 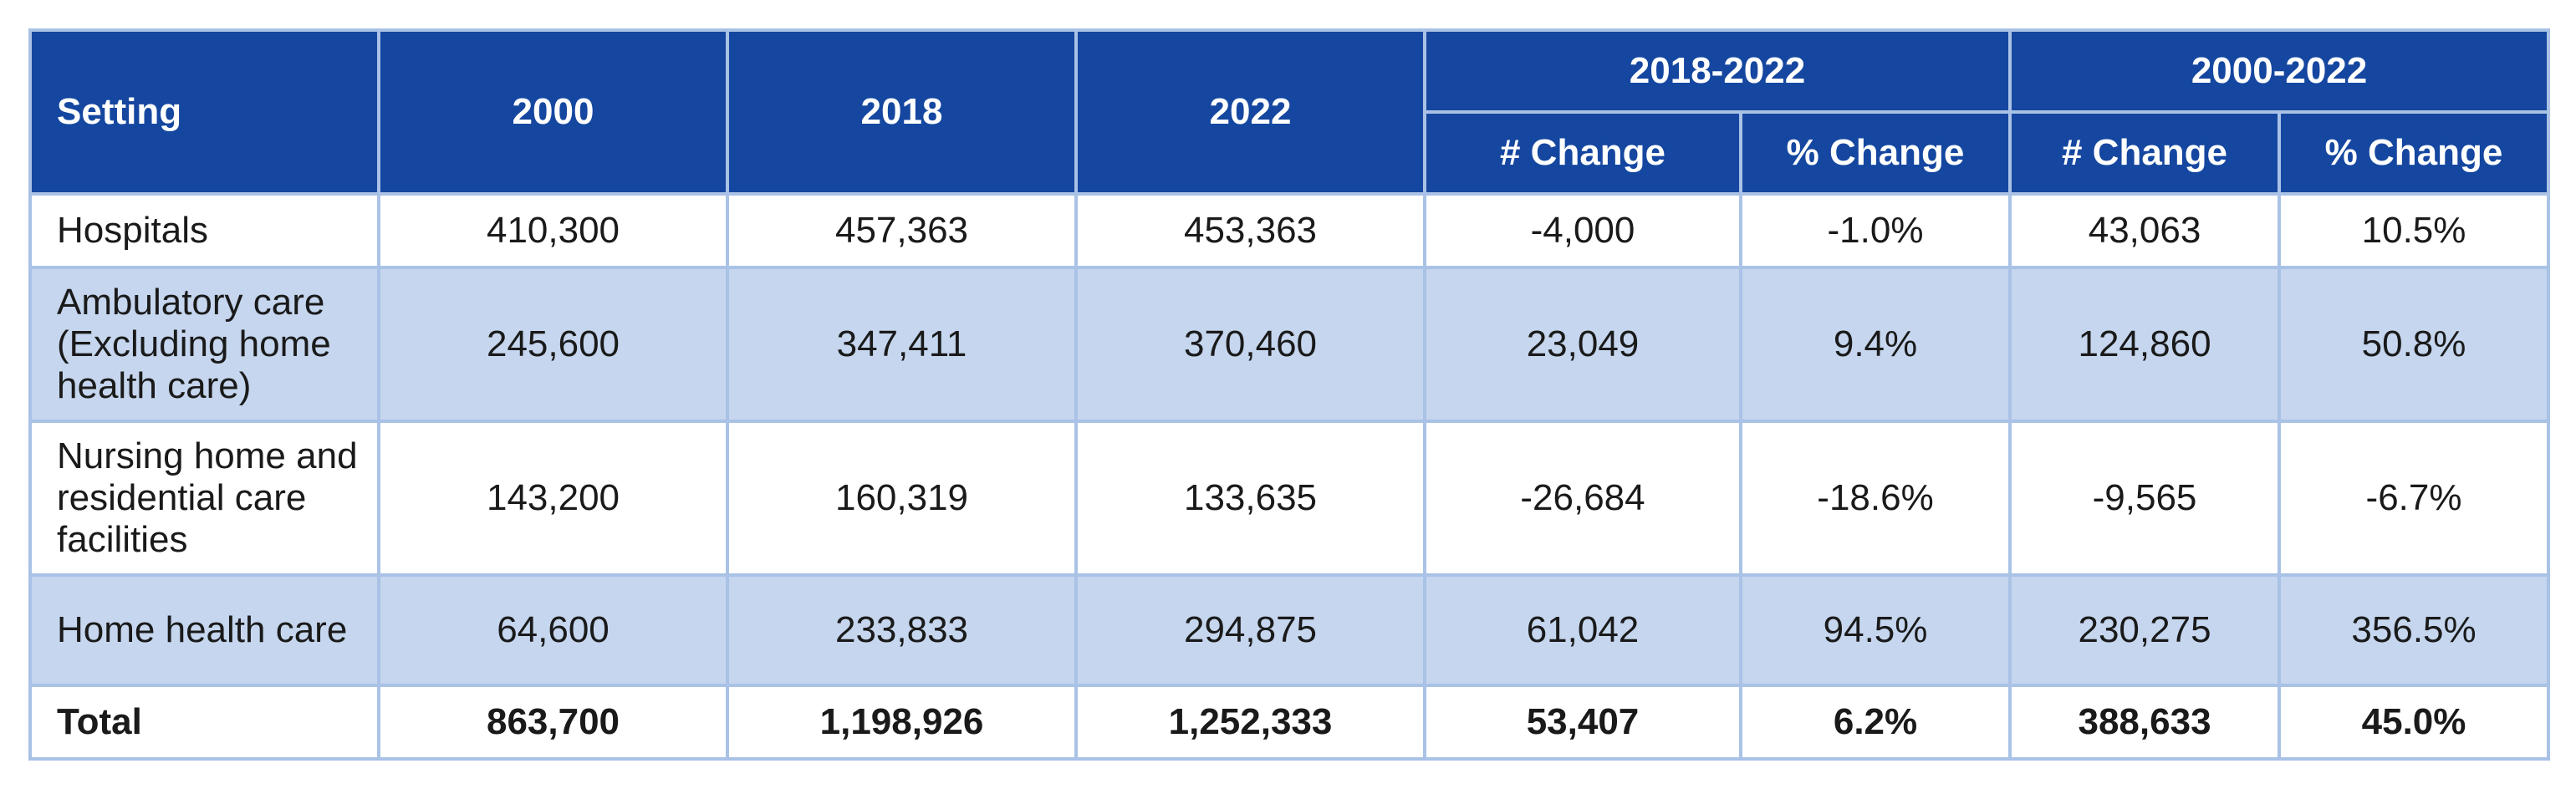 What do you see at coordinates (553, 722) in the screenshot?
I see `cell-2000: 863,700` at bounding box center [553, 722].